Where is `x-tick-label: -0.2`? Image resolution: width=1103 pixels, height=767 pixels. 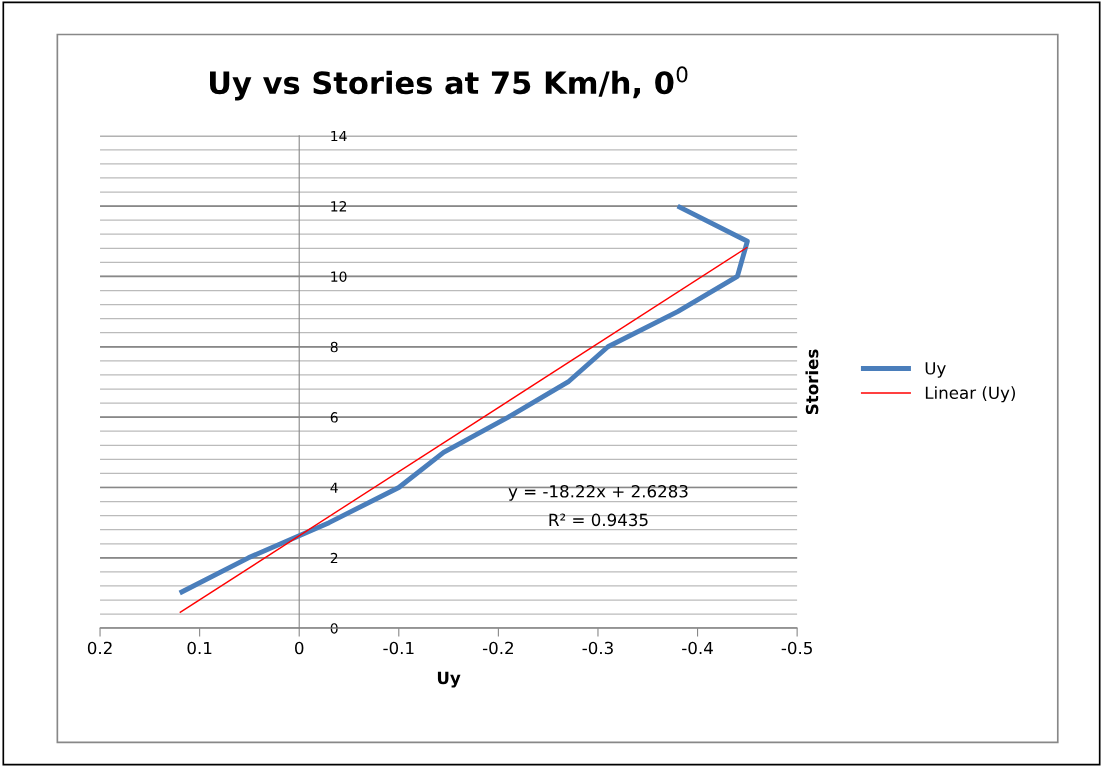
x-tick-label: -0.2 is located at coordinates (497, 648).